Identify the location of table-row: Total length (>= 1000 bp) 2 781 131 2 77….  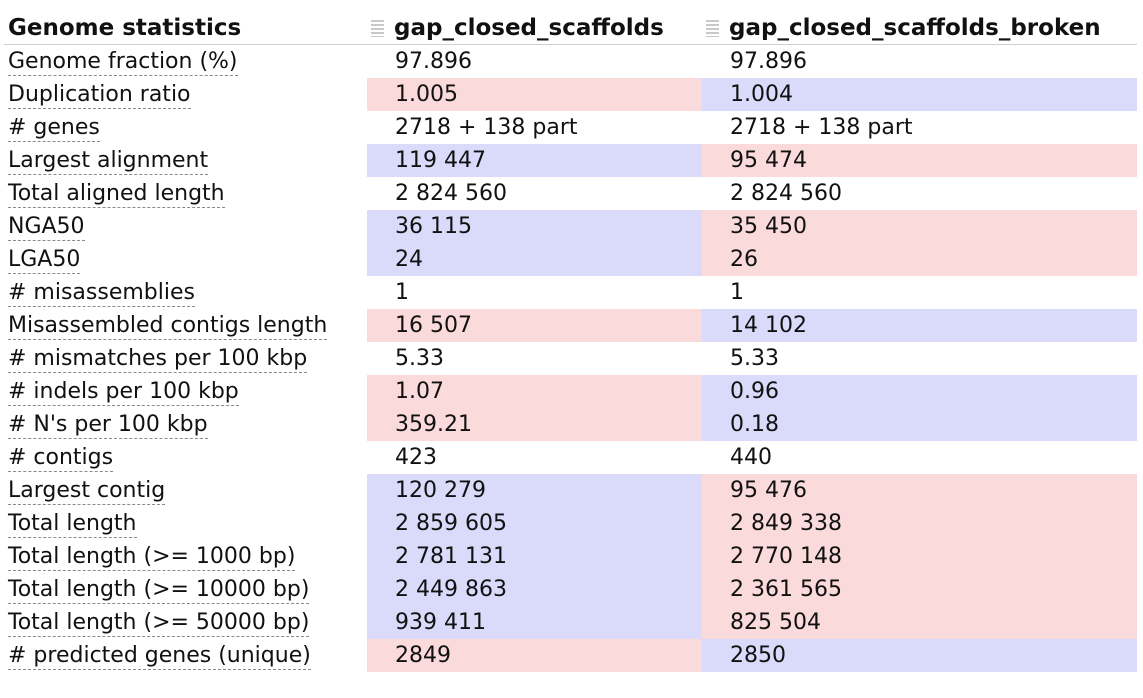
(570, 556).